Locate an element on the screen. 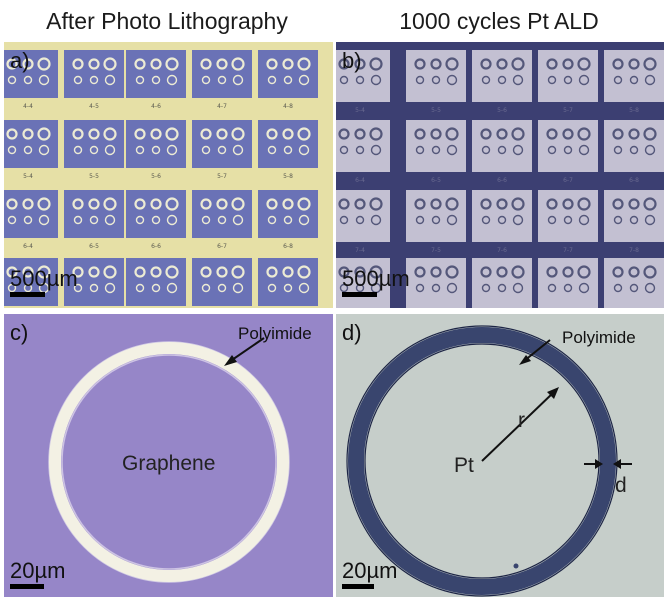 The height and width of the screenshot is (597, 664). pt-label: Pt is located at coordinates (464, 465).